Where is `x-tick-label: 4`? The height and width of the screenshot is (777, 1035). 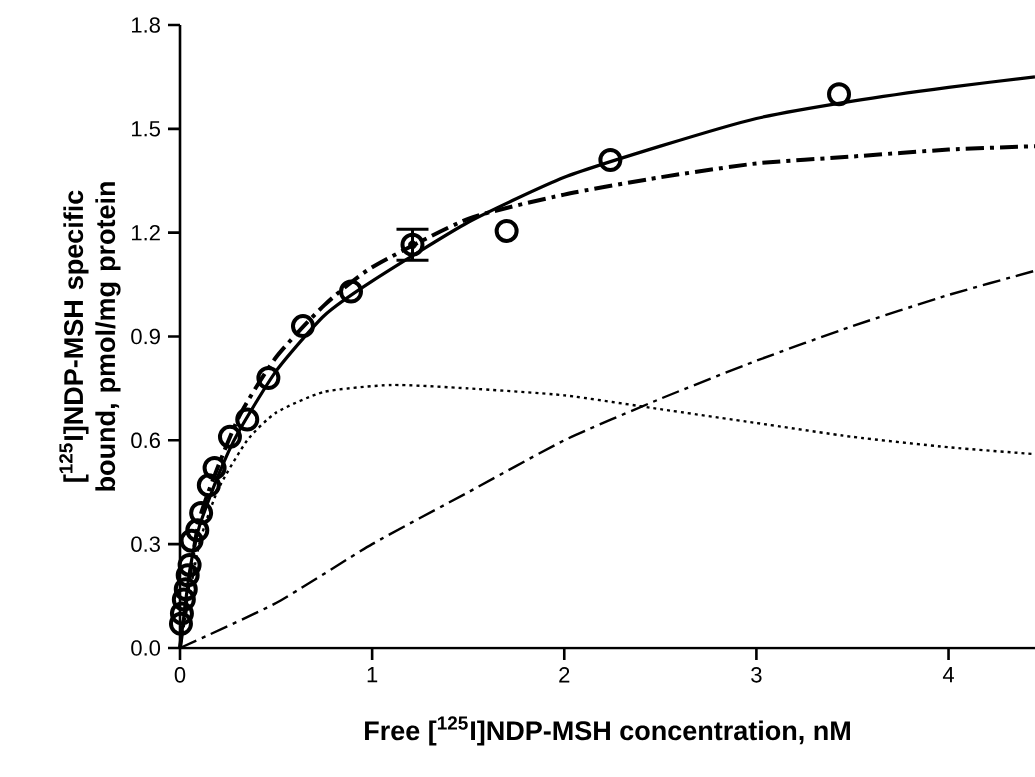
x-tick-label: 4 is located at coordinates (948, 675).